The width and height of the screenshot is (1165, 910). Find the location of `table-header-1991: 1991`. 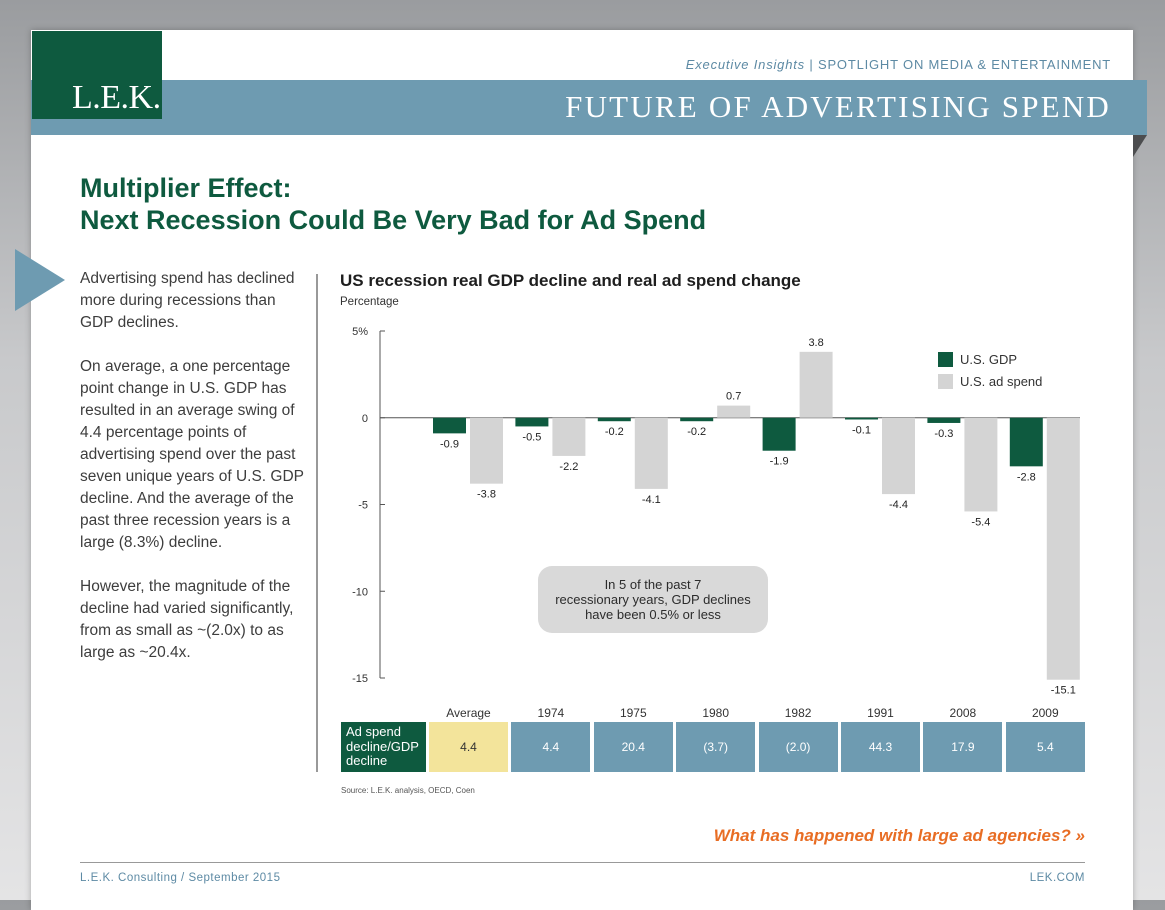

table-header-1991: 1991 is located at coordinates (880, 713).